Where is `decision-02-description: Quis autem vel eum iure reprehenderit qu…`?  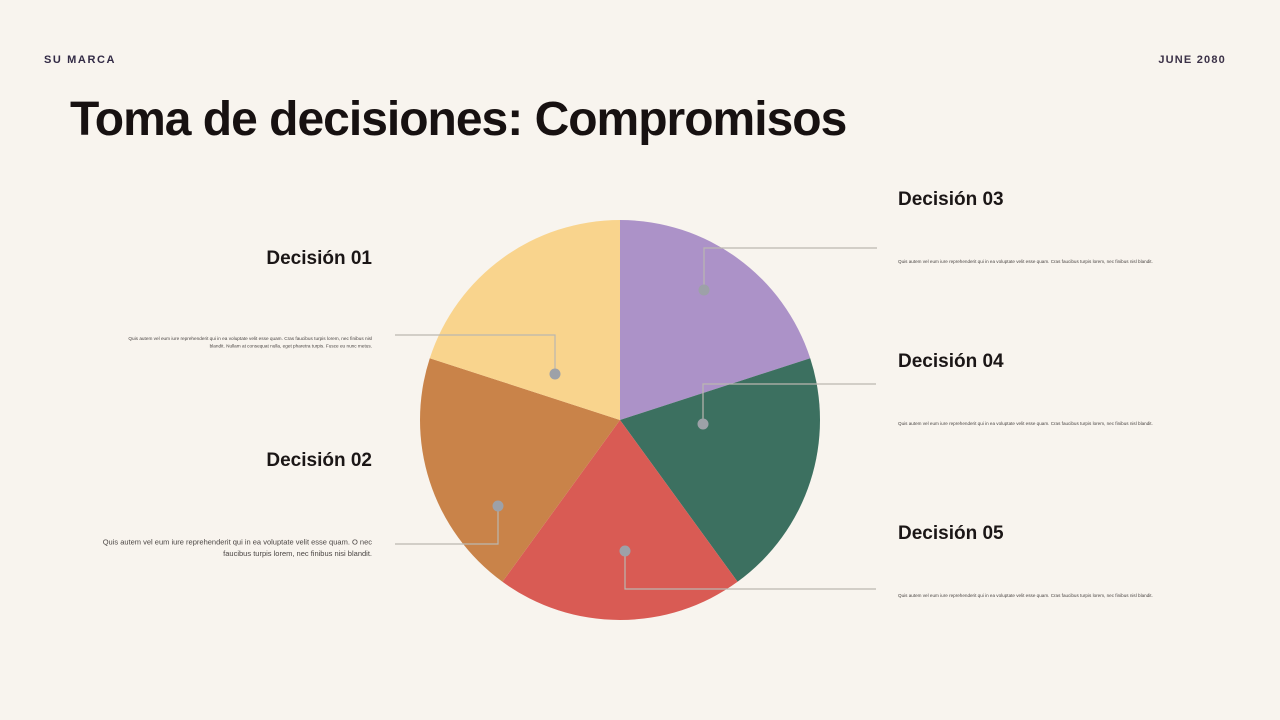 decision-02-description: Quis autem vel eum iure reprehenderit qu… is located at coordinates (237, 548).